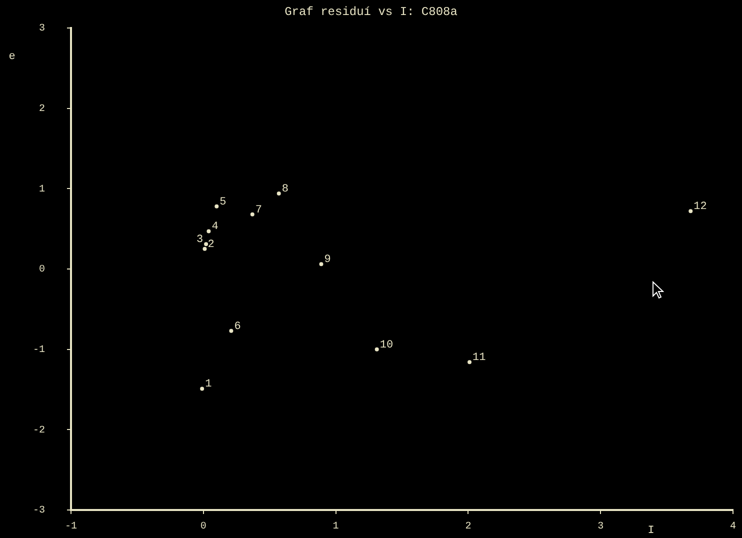 This screenshot has height=538, width=742. I want to click on x-tick-label: 2, so click(468, 527).